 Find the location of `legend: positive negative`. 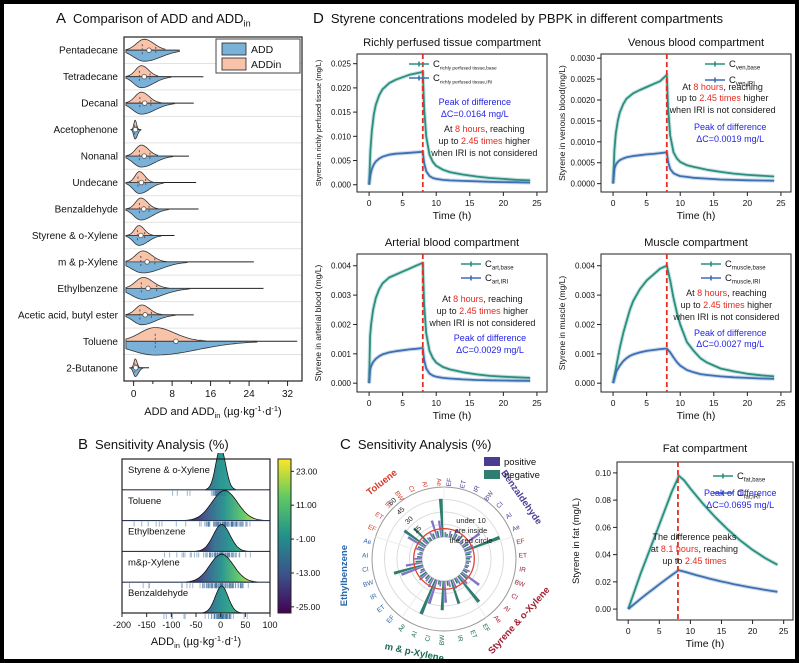

legend: positive negative is located at coordinates (512, 469).